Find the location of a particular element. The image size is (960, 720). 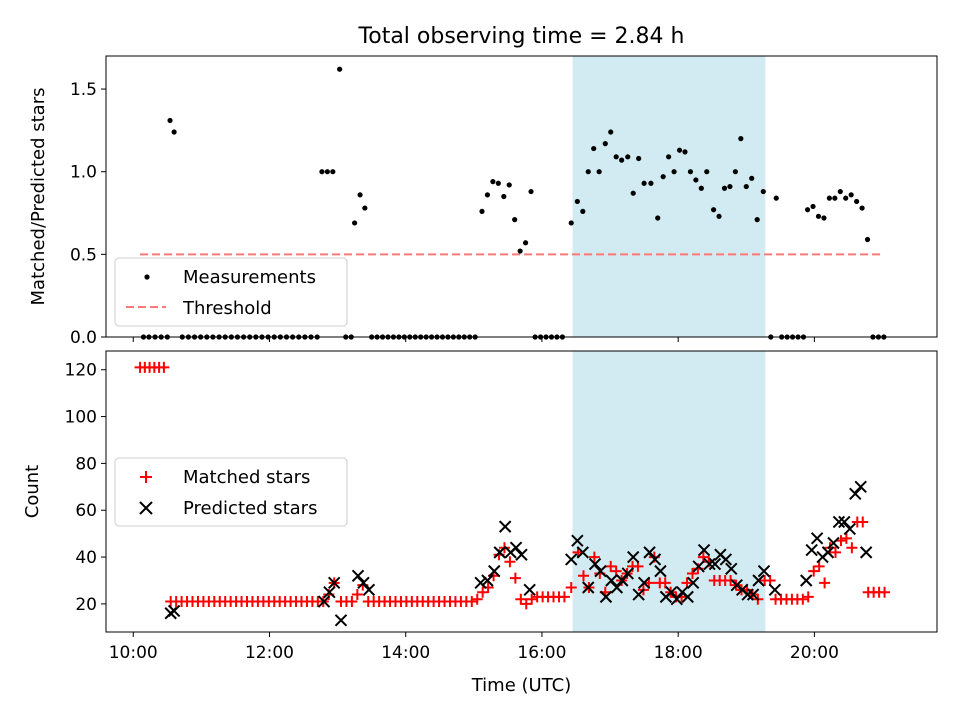

top-legend: Measurements Threshold is located at coordinates (231, 292).